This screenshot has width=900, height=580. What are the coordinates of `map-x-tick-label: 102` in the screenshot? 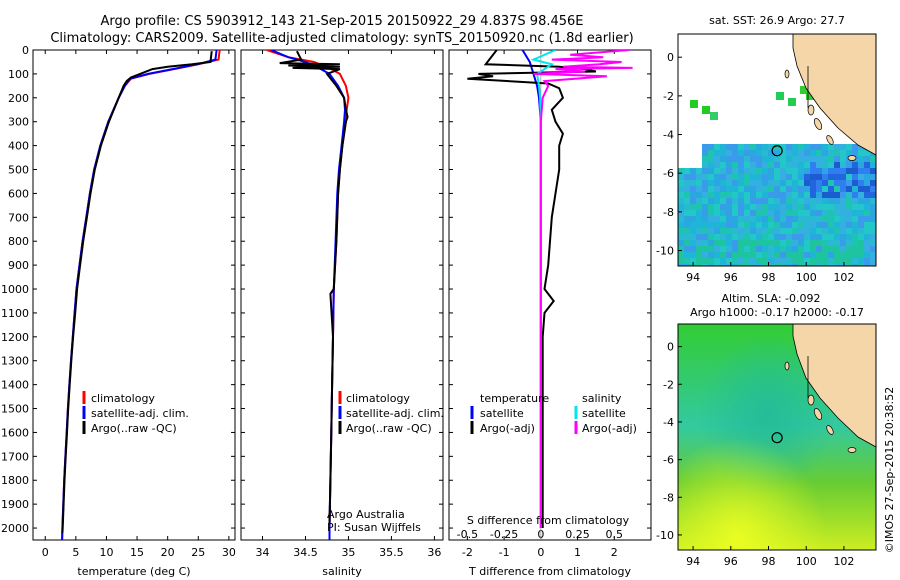 It's located at (843, 277).